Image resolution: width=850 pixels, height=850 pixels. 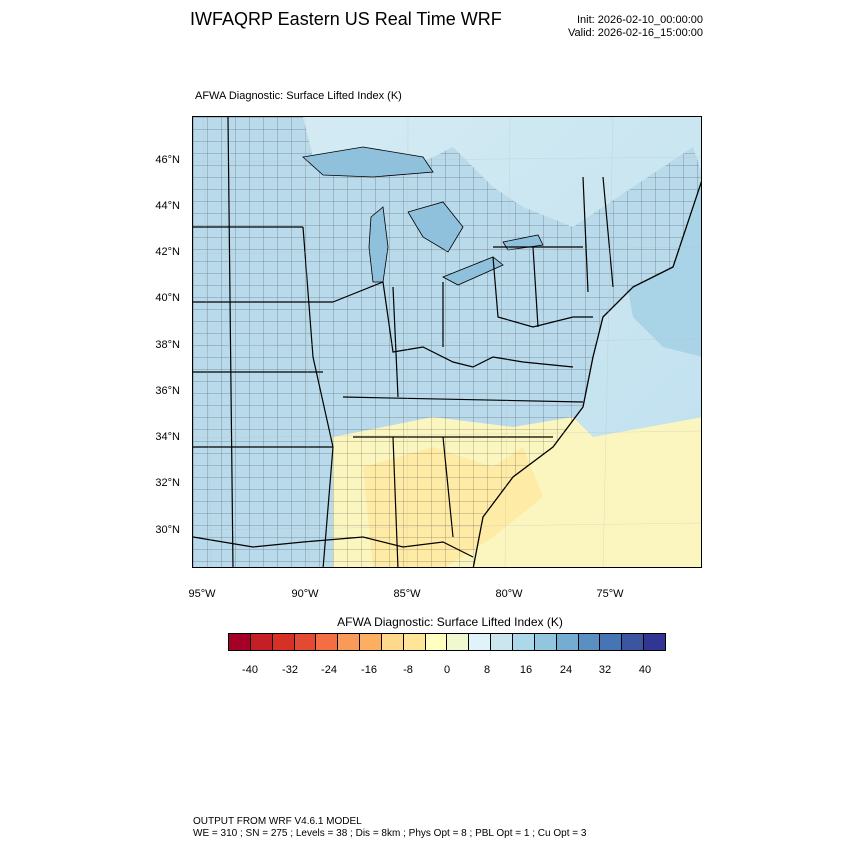 I want to click on lon-label: 85°W, so click(x=407, y=594).